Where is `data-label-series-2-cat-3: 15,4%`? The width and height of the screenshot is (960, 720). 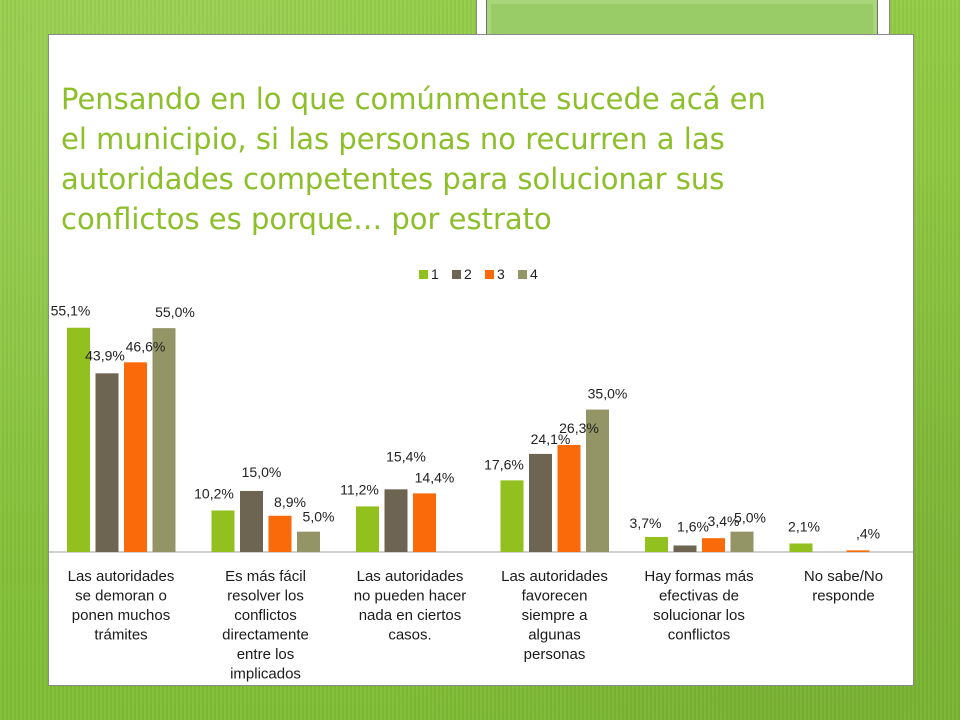
data-label-series-2-cat-3: 15,4% is located at coordinates (406, 456).